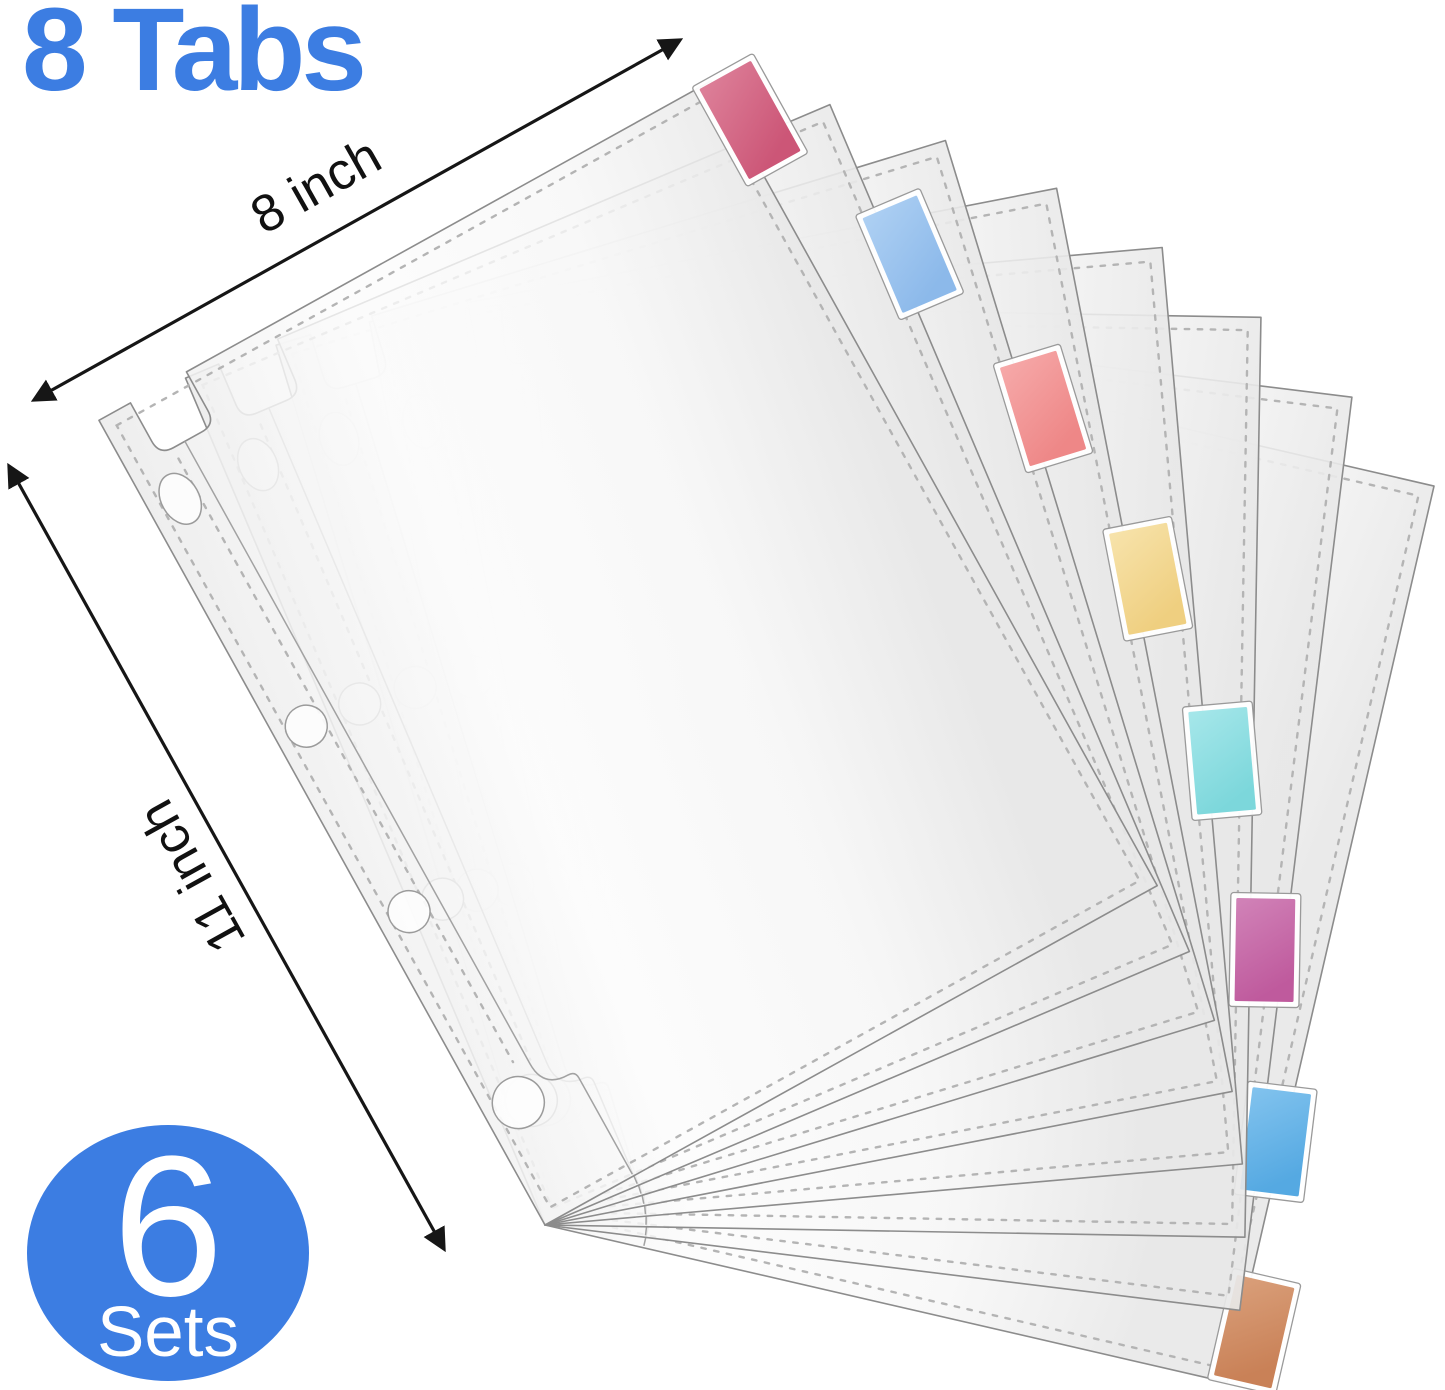 This screenshot has height=1390, width=1445. What do you see at coordinates (168, 1226) in the screenshot?
I see `sets-count: 6` at bounding box center [168, 1226].